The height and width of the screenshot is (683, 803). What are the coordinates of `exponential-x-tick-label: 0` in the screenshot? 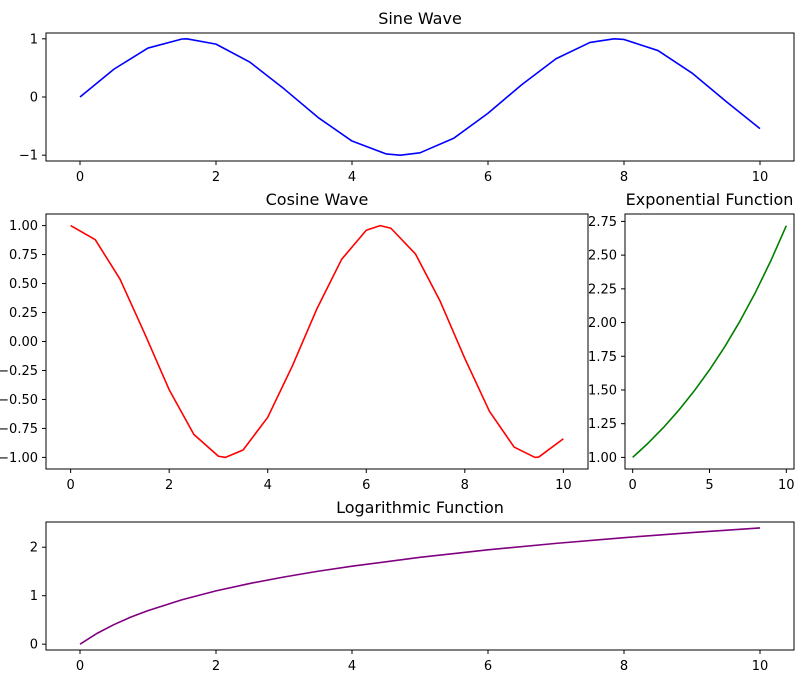 It's located at (633, 485).